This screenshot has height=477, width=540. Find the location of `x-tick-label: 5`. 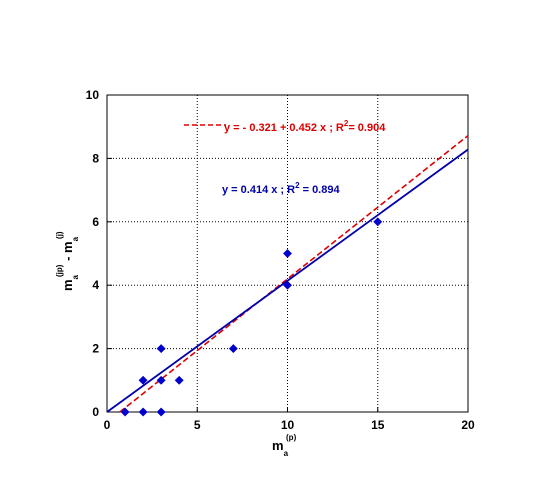

x-tick-label: 5 is located at coordinates (197, 425).